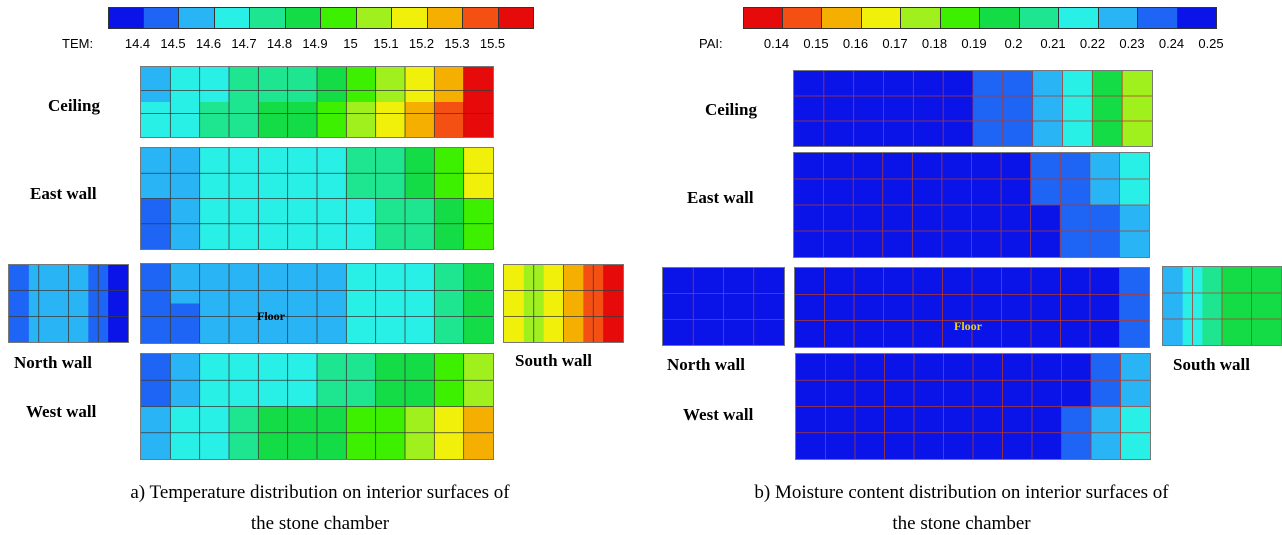 This screenshot has width=1282, height=535. I want to click on moisture-east-wall-map, so click(971, 205).